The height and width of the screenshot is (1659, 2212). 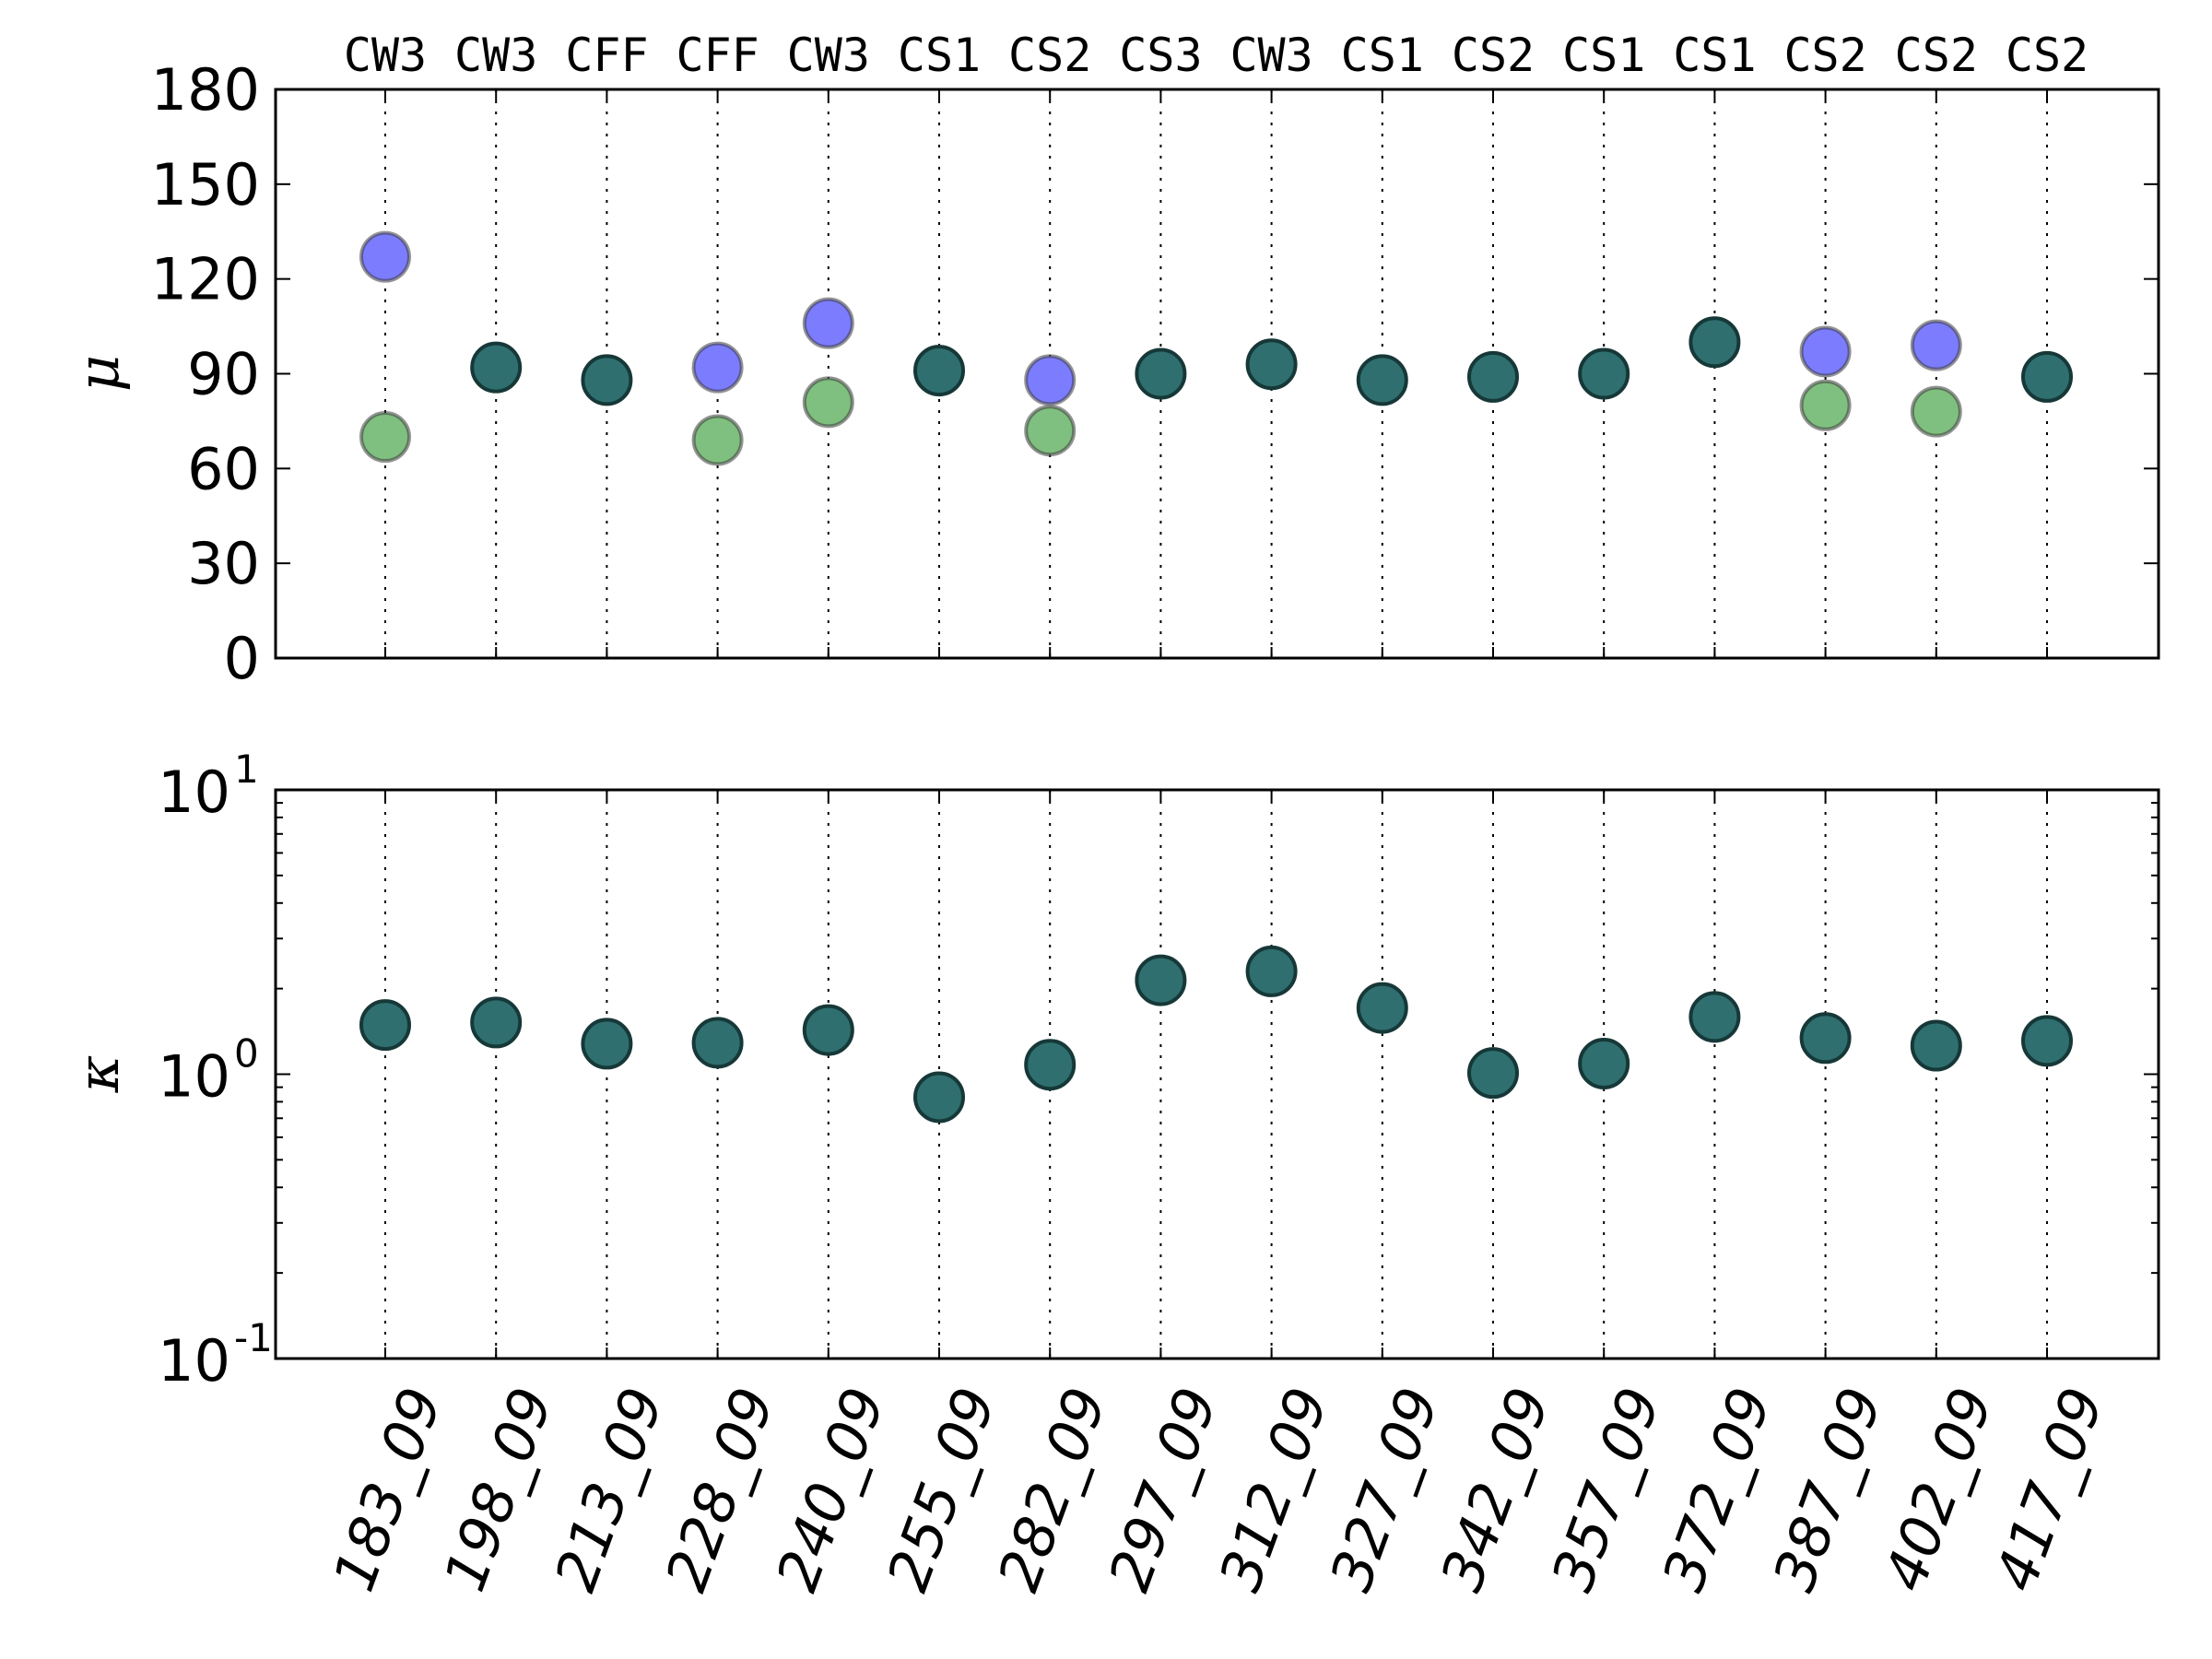 What do you see at coordinates (223, 563) in the screenshot?
I see `mu-y-tick-label: 30` at bounding box center [223, 563].